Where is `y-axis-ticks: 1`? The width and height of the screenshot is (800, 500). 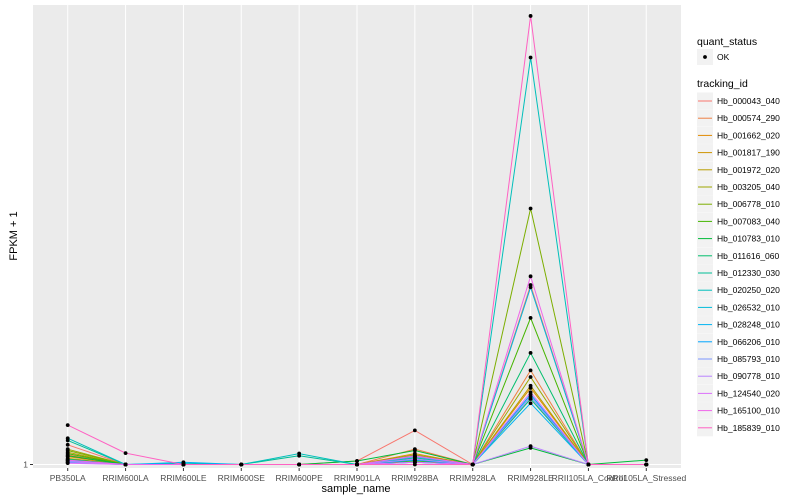 y-axis-ticks: 1 is located at coordinates (28, 464).